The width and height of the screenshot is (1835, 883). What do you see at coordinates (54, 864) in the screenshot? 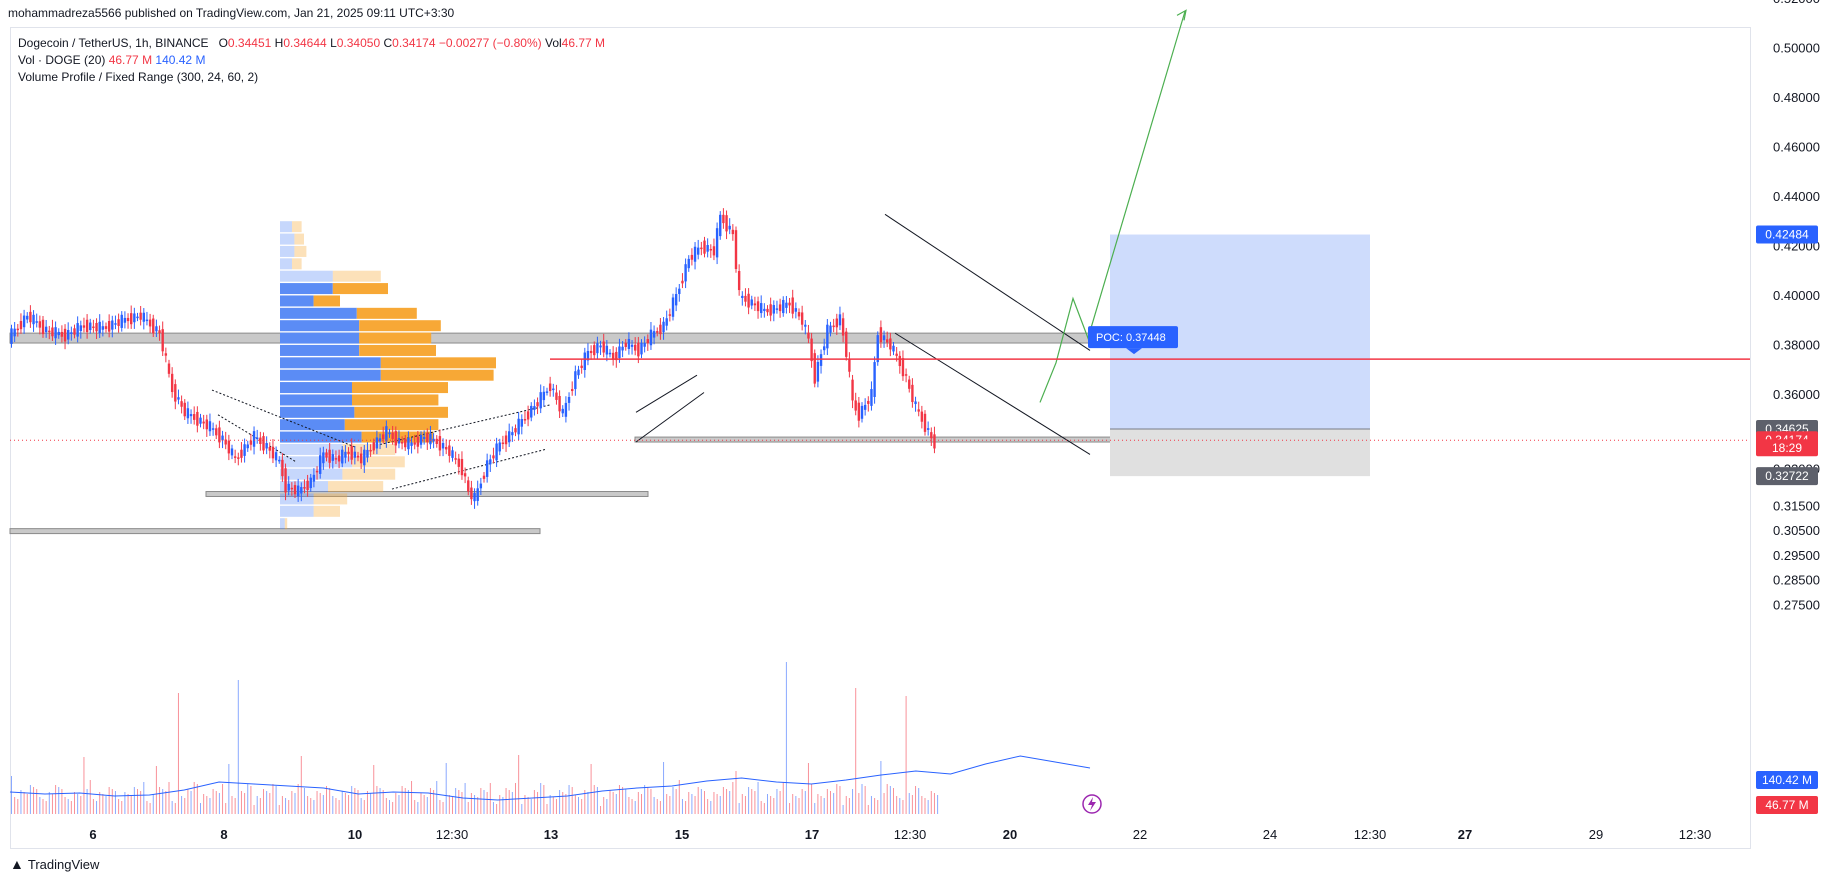
I see `footer: ▲ TradingView` at bounding box center [54, 864].